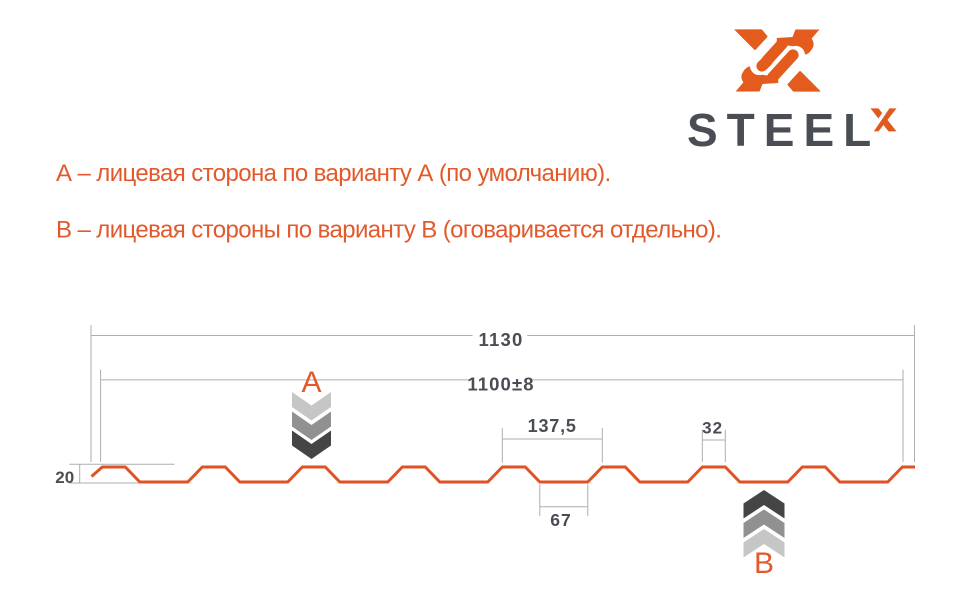 The image size is (970, 597). What do you see at coordinates (764, 563) in the screenshot?
I see `svg-text: В` at bounding box center [764, 563].